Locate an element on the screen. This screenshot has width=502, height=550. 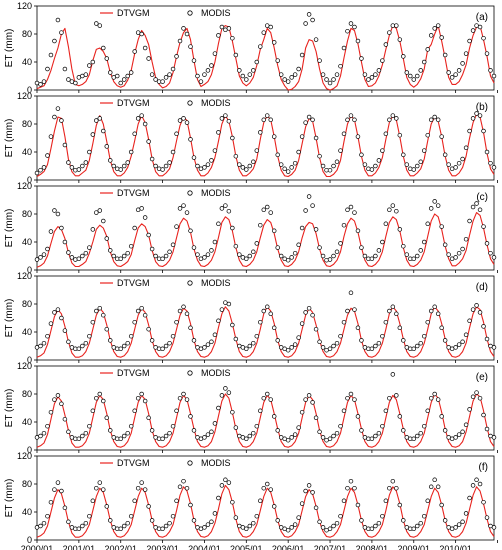
x-tick-label: 2001/01 is located at coordinates (79, 547).